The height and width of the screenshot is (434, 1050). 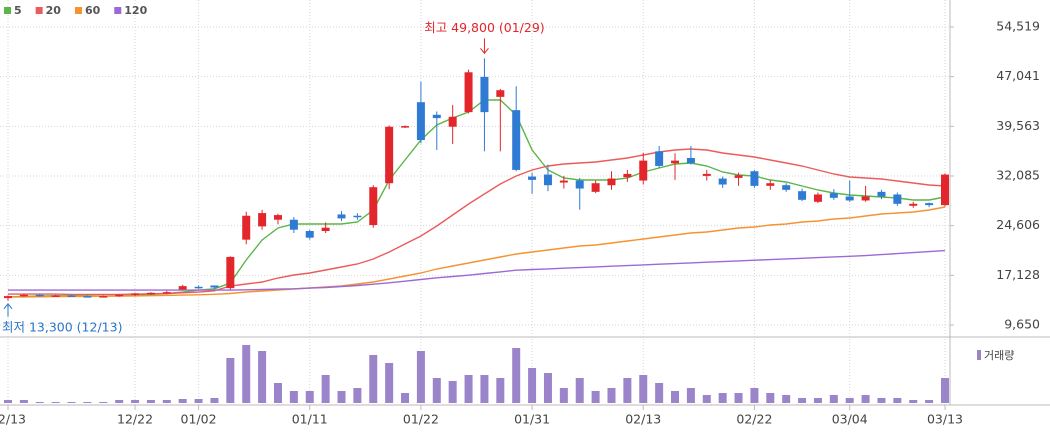 What do you see at coordinates (310, 419) in the screenshot?
I see `x-tick-label: 01/11` at bounding box center [310, 419].